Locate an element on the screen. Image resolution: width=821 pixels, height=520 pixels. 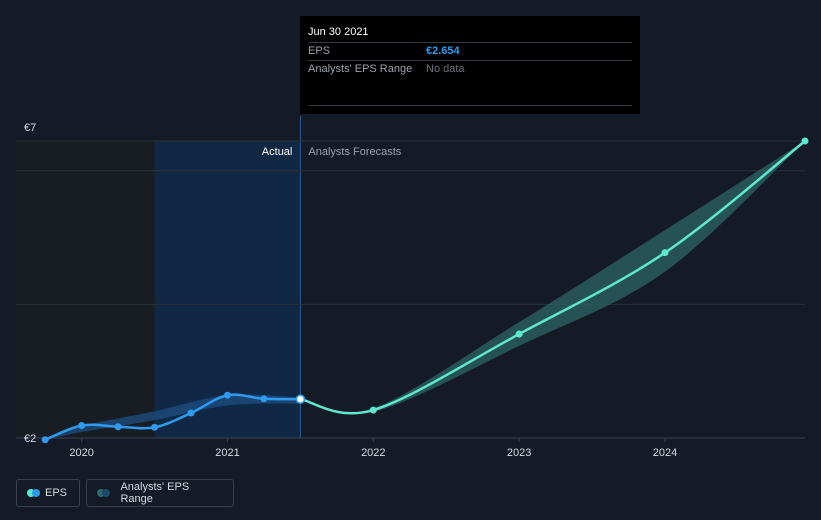
past-region-shade is located at coordinates (85, 289).